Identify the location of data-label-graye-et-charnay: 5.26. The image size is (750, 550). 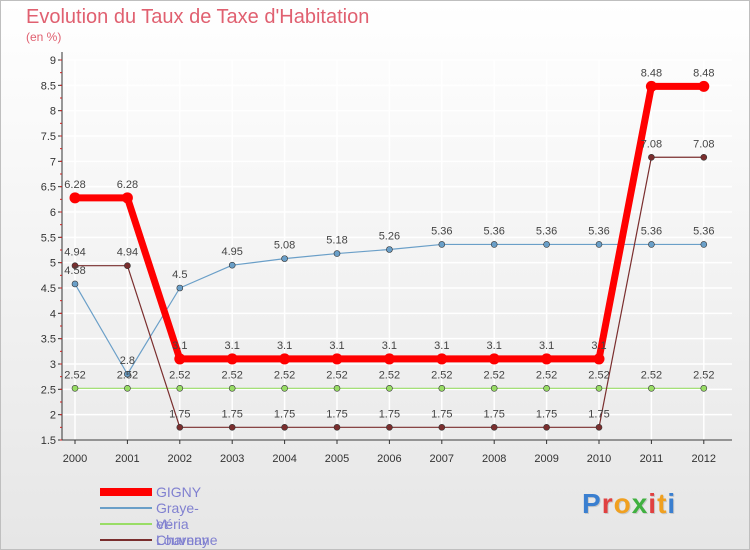
(389, 236).